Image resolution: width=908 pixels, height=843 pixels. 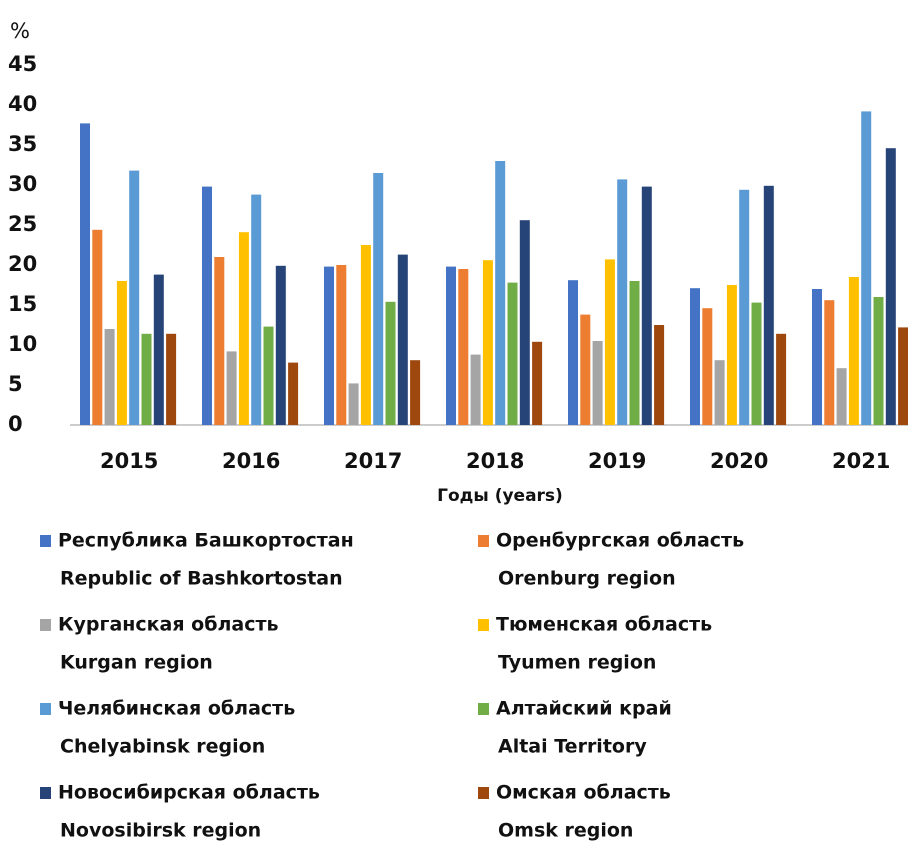 I want to click on legend-label-en: Chelyabinsk region, so click(x=162, y=747).